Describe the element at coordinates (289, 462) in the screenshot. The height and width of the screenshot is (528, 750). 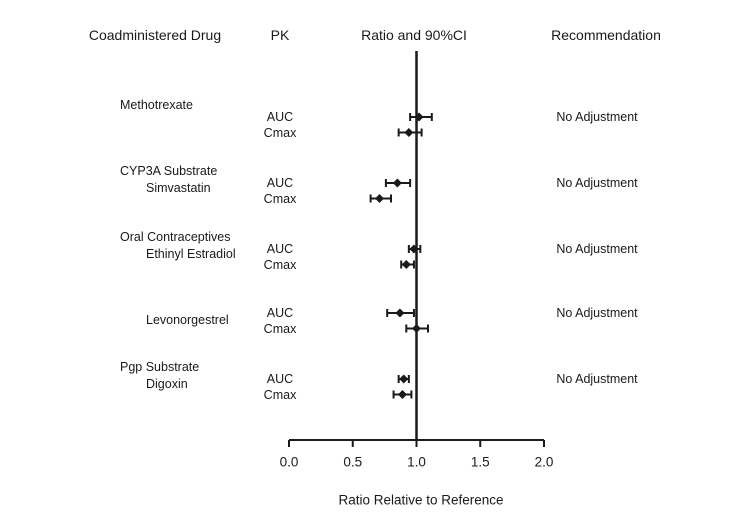
I see `x-axis-tick-label: 0.0` at that location.